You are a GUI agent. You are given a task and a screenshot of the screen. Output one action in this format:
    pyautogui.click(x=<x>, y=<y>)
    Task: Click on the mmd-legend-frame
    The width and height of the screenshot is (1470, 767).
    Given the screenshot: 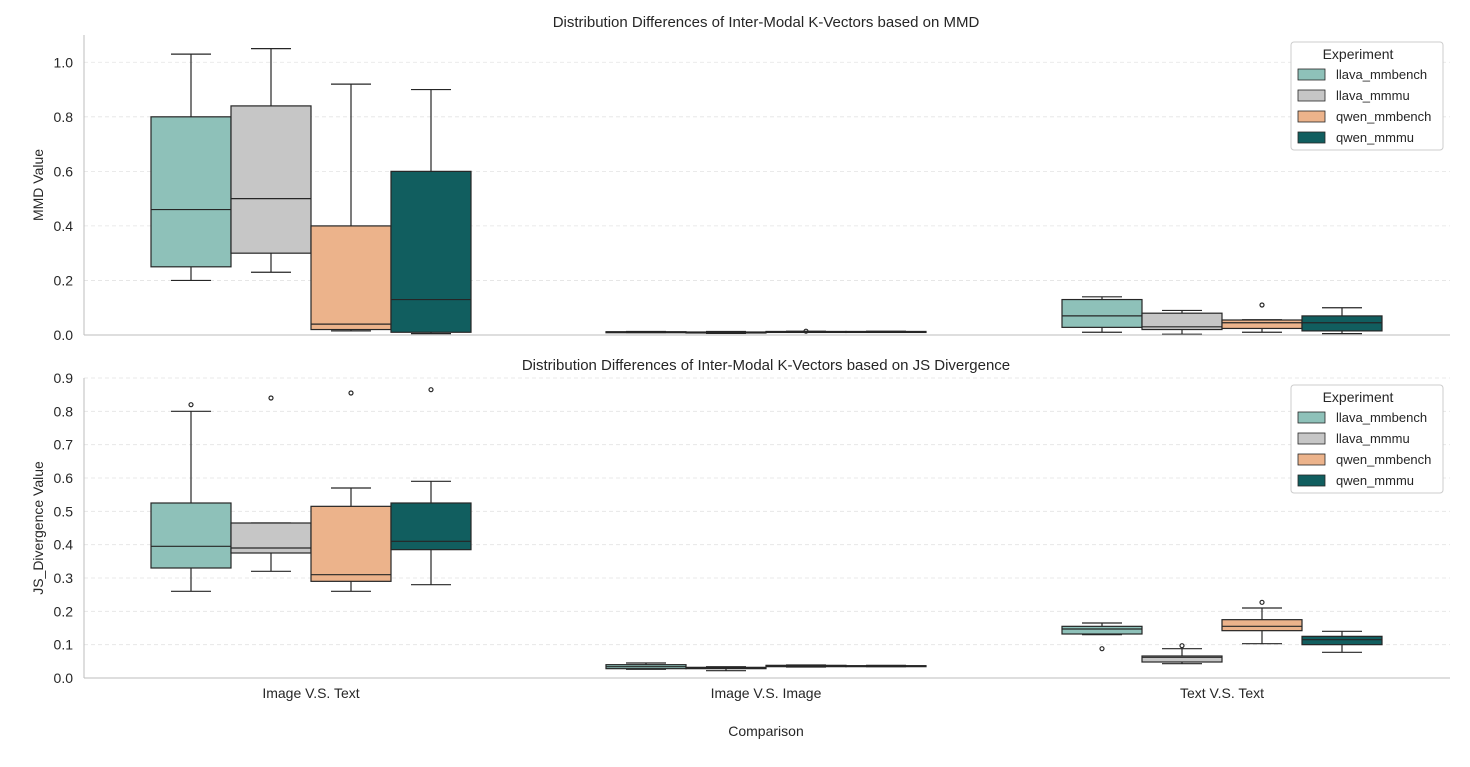 What is the action you would take?
    pyautogui.click(x=1367, y=96)
    